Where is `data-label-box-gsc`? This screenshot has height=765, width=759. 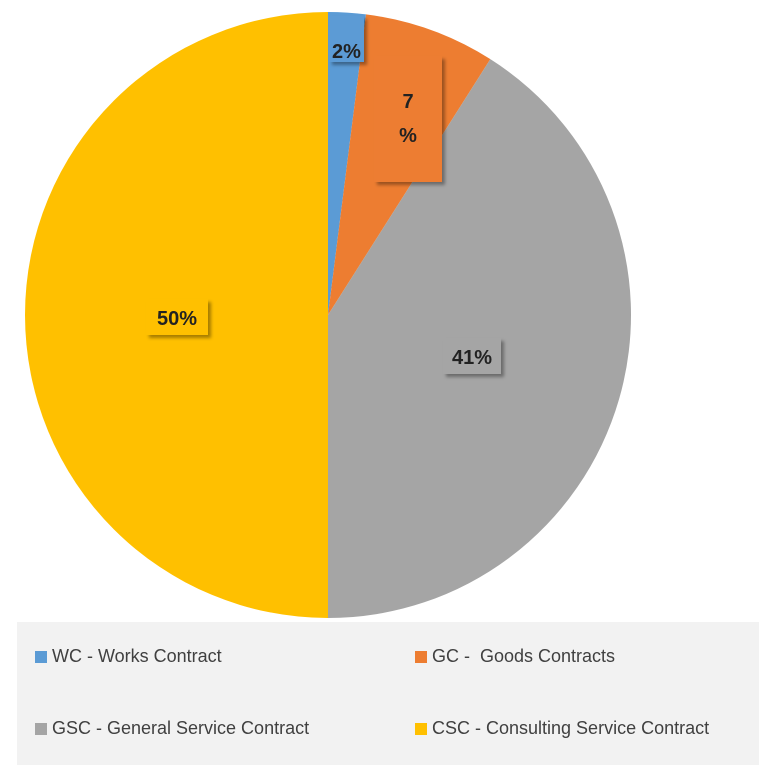
data-label-box-gsc is located at coordinates (472, 356).